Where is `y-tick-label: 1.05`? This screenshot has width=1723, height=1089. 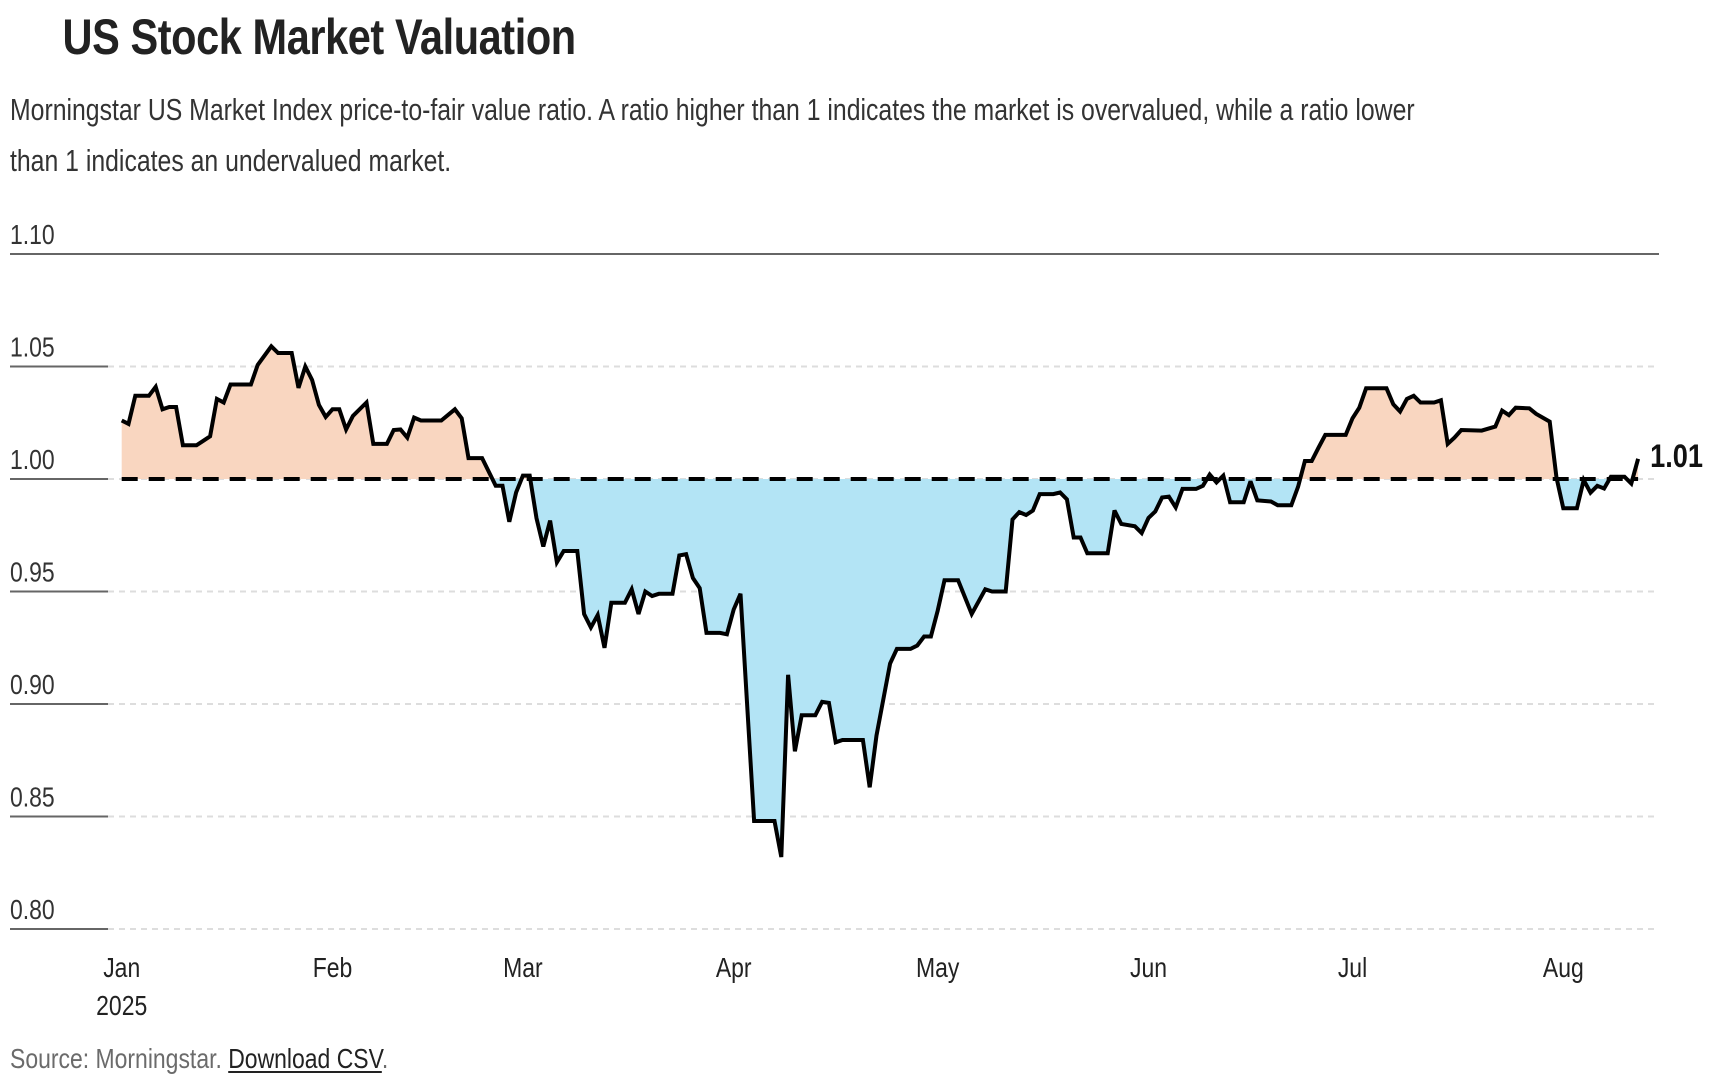
y-tick-label: 1.05 is located at coordinates (32, 347).